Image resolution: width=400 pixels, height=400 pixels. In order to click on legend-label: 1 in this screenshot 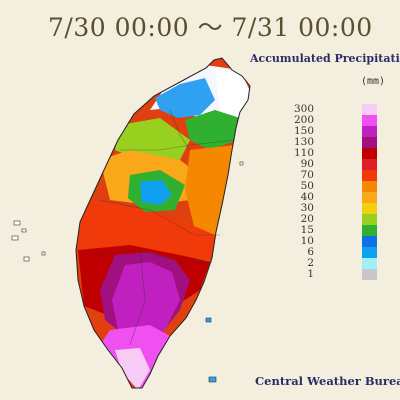, I will do `click(310, 274)`.